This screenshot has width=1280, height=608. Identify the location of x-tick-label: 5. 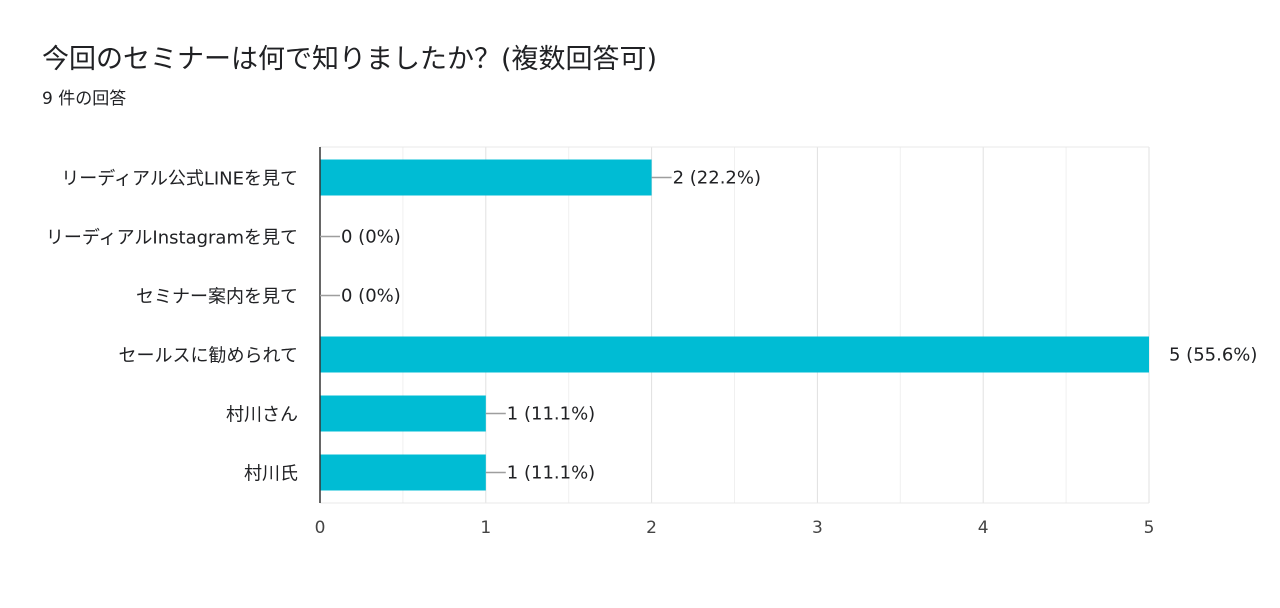
(1149, 528).